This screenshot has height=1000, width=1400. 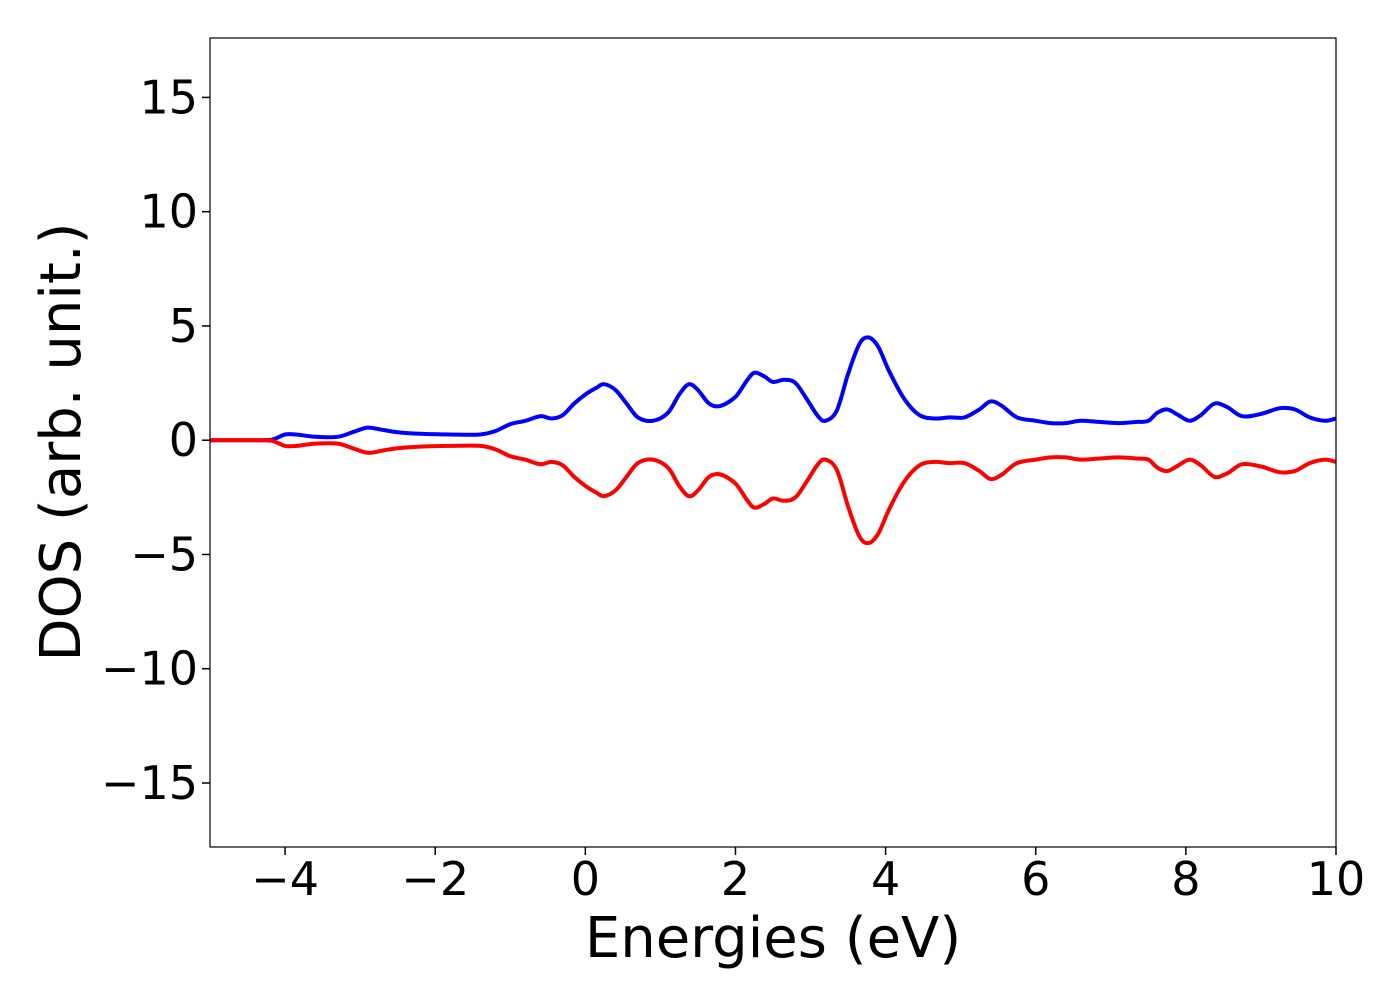 What do you see at coordinates (164, 554) in the screenshot?
I see `y-tick-label: −5` at bounding box center [164, 554].